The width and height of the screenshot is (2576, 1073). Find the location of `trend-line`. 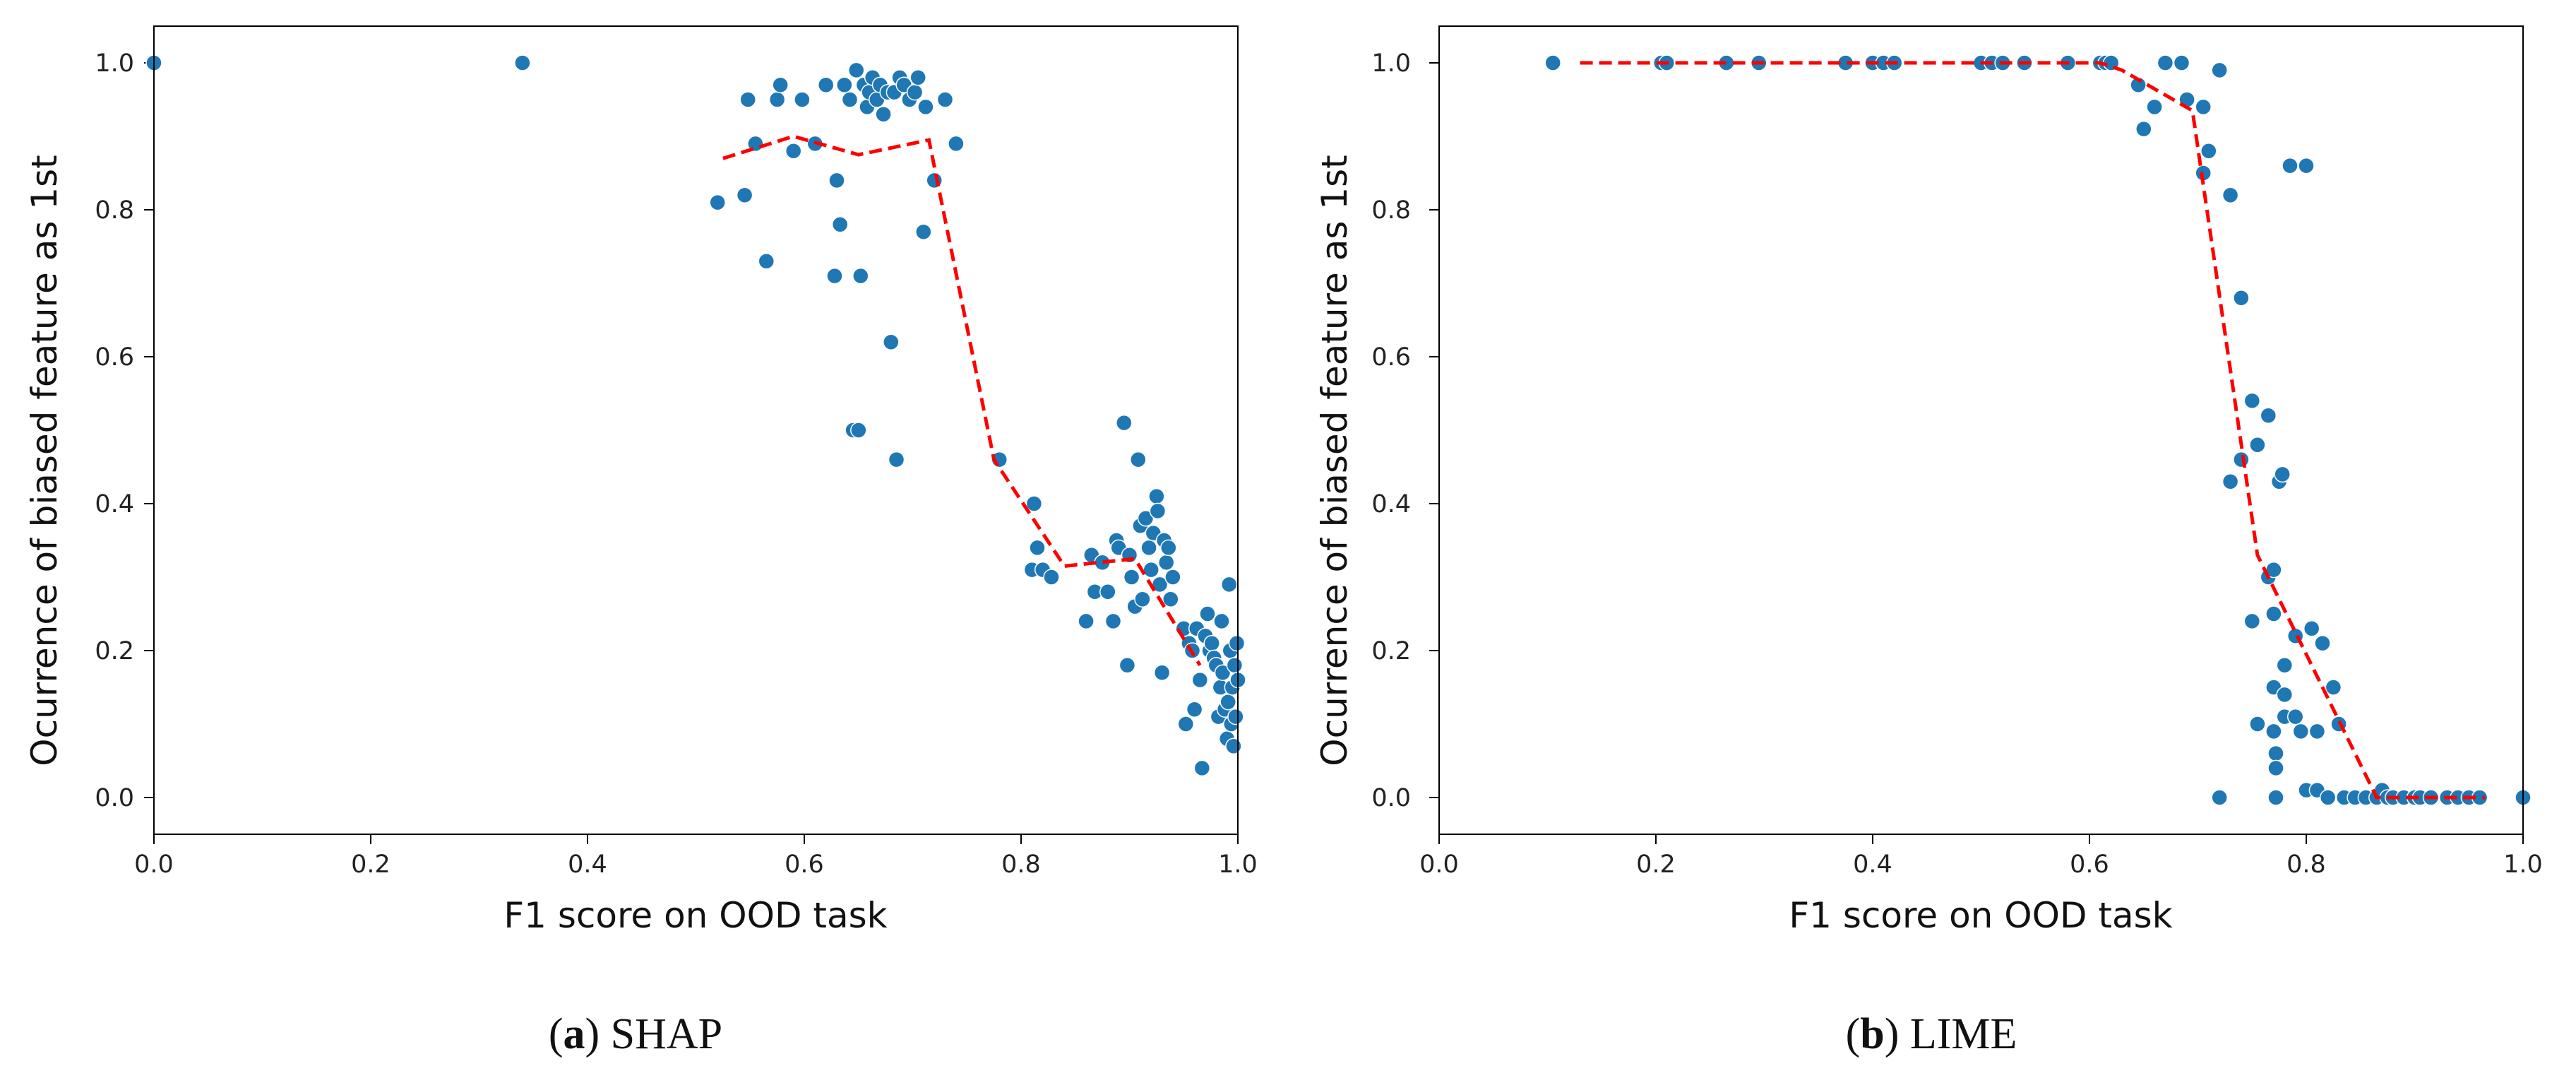

trend-line is located at coordinates (962, 401).